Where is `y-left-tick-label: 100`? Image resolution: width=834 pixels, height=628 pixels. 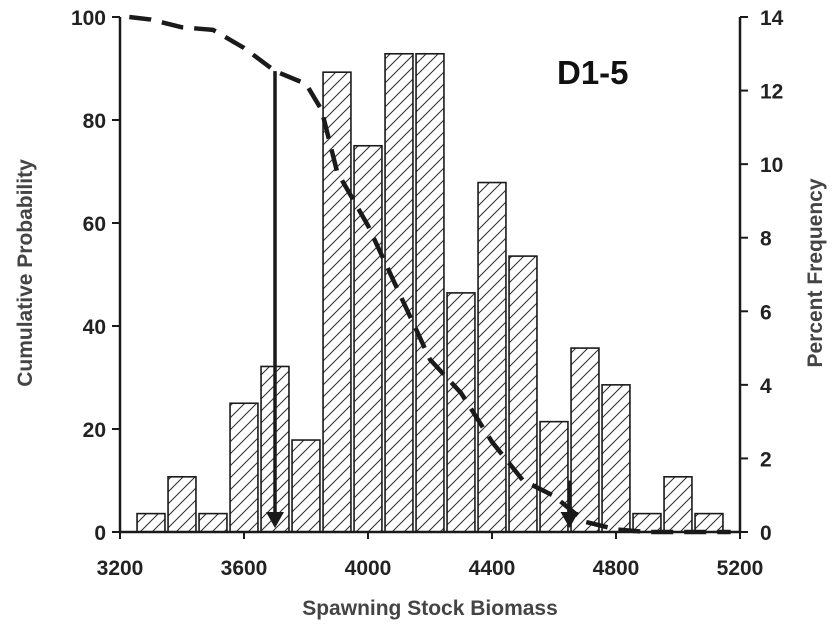 y-left-tick-label: 100 is located at coordinates (88, 18).